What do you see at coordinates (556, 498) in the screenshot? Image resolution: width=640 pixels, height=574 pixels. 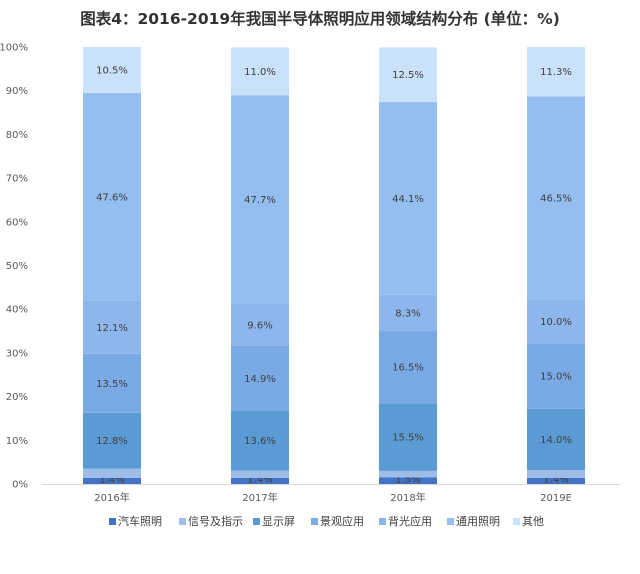 I see `x-tick-label: 2019E` at bounding box center [556, 498].